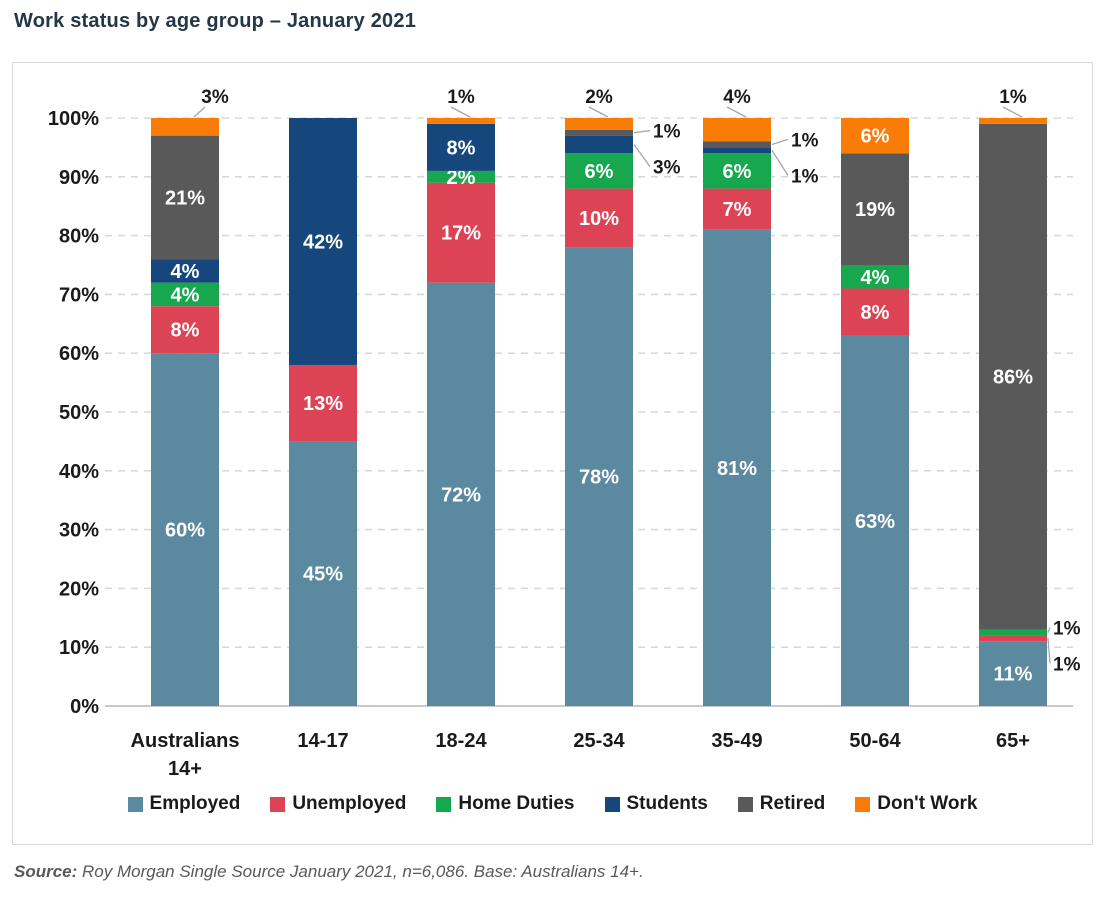 This screenshot has width=1105, height=903. I want to click on bar-segment-label: 78%, so click(599, 478).